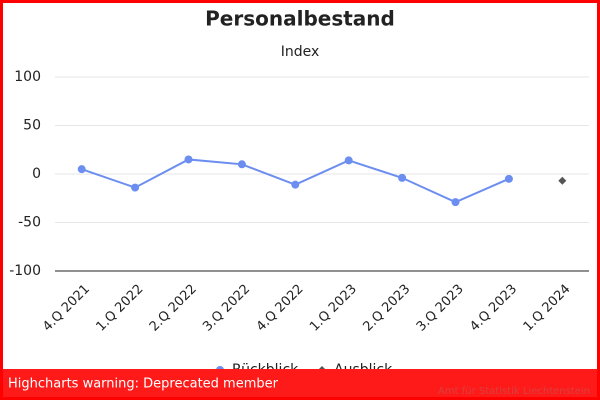 Image resolution: width=600 pixels, height=400 pixels. What do you see at coordinates (32, 126) in the screenshot?
I see `y-tick-label: 50` at bounding box center [32, 126].